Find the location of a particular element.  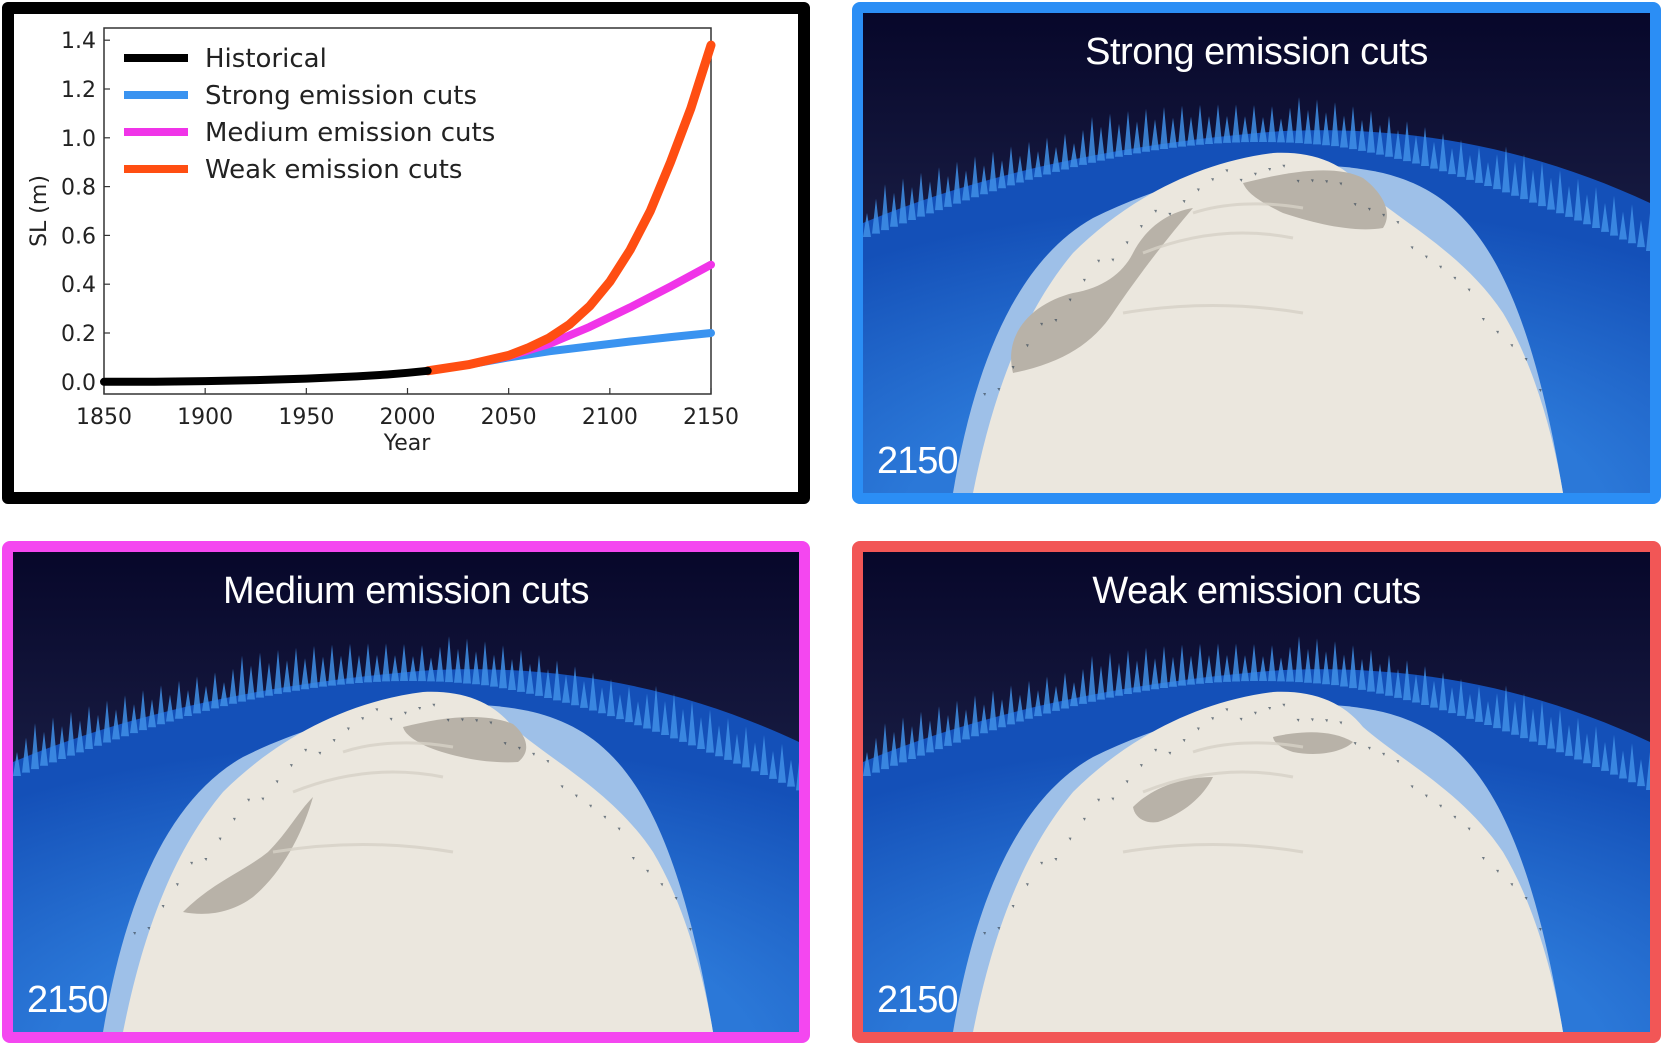

y-tick-label: 1.0 is located at coordinates (78, 139).